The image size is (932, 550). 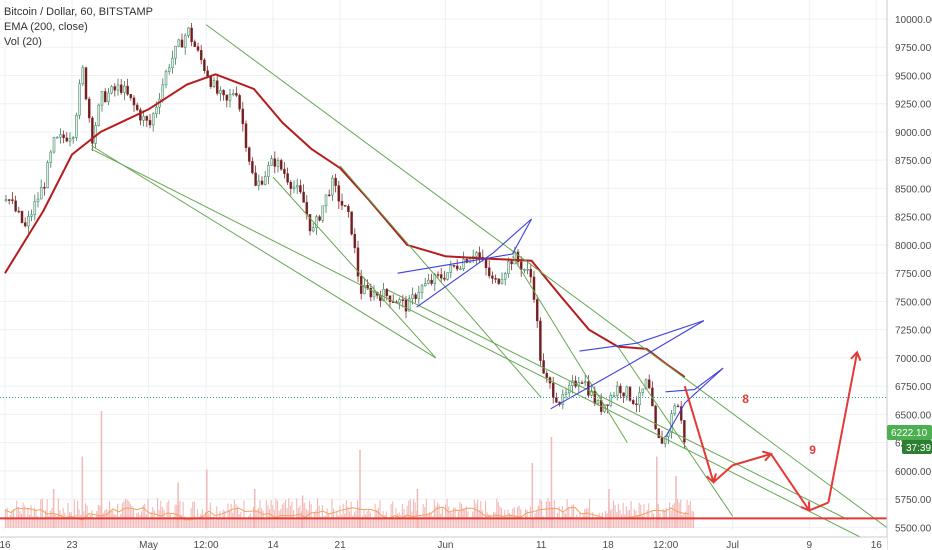 What do you see at coordinates (46, 27) in the screenshot?
I see `legend-ema: EMA (200, close)` at bounding box center [46, 27].